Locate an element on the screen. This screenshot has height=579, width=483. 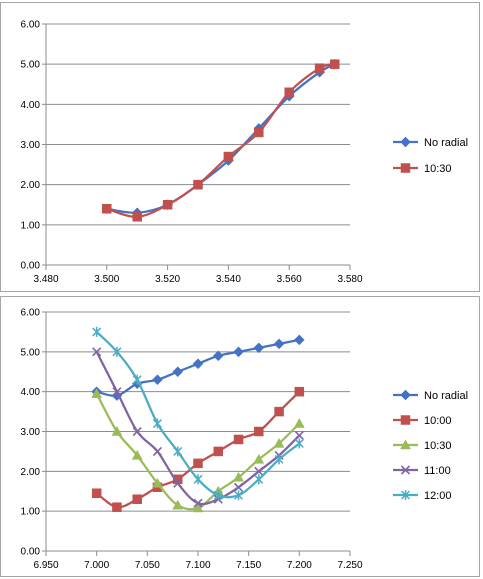
top-x-tick-label: 3.520 is located at coordinates (167, 279).